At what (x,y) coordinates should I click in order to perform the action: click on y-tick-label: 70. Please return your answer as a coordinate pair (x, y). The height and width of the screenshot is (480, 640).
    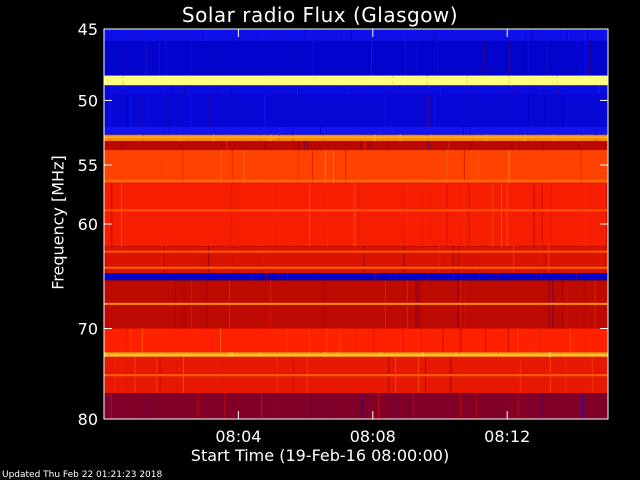
    Looking at the image, I should click on (88, 328).